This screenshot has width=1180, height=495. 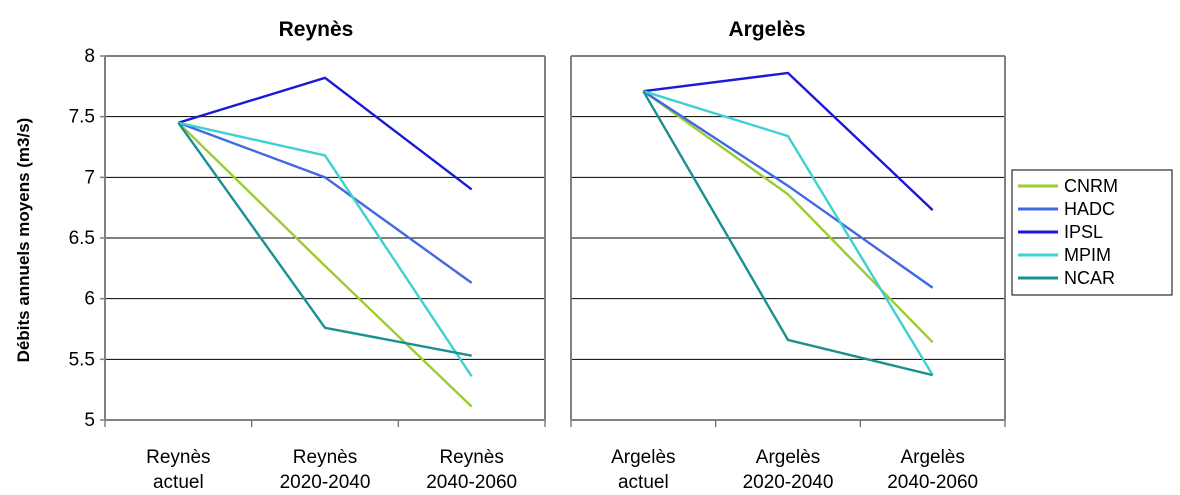 What do you see at coordinates (178, 470) in the screenshot?
I see `x-category-label: Reynès actuel` at bounding box center [178, 470].